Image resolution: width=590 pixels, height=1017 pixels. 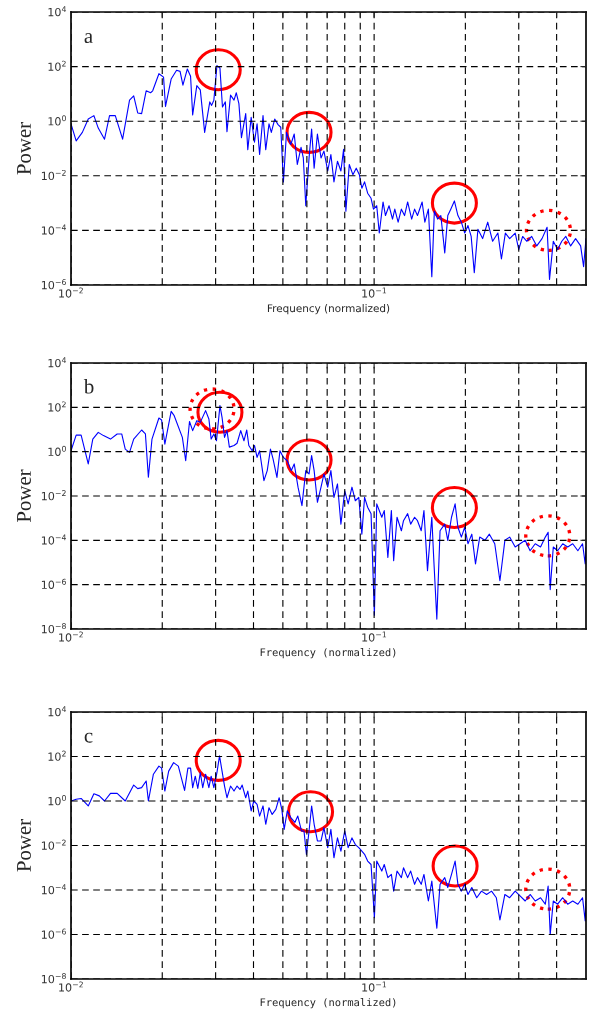 What do you see at coordinates (88, 386) in the screenshot?
I see `annotation: b` at bounding box center [88, 386].